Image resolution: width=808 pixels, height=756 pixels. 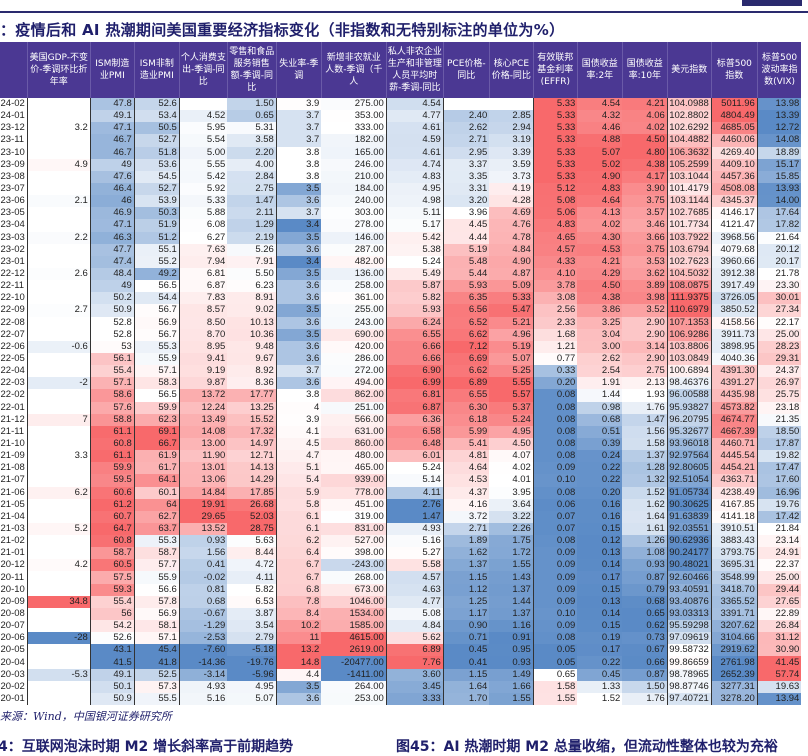 What do you see at coordinates (354, 128) in the screenshot?
I see `table-cell: 333.00` at bounding box center [354, 128].